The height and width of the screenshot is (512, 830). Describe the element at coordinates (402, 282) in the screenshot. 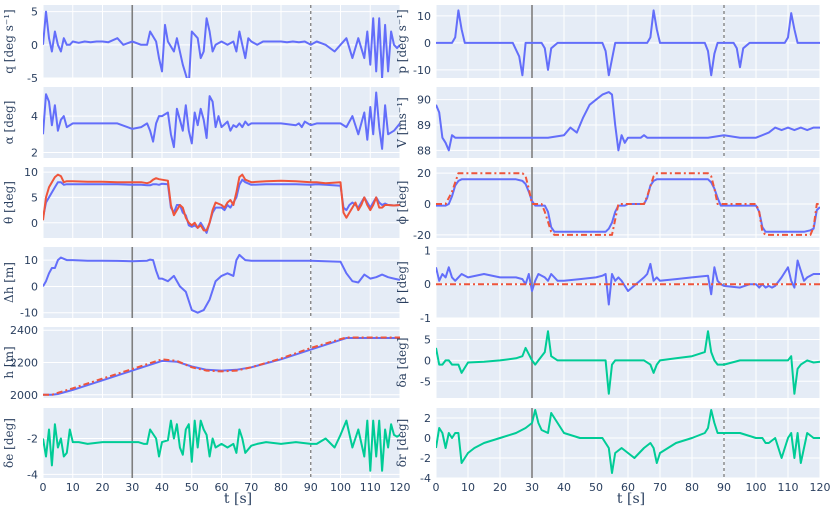

I see `y-axis-label: β [deg]` at that location.